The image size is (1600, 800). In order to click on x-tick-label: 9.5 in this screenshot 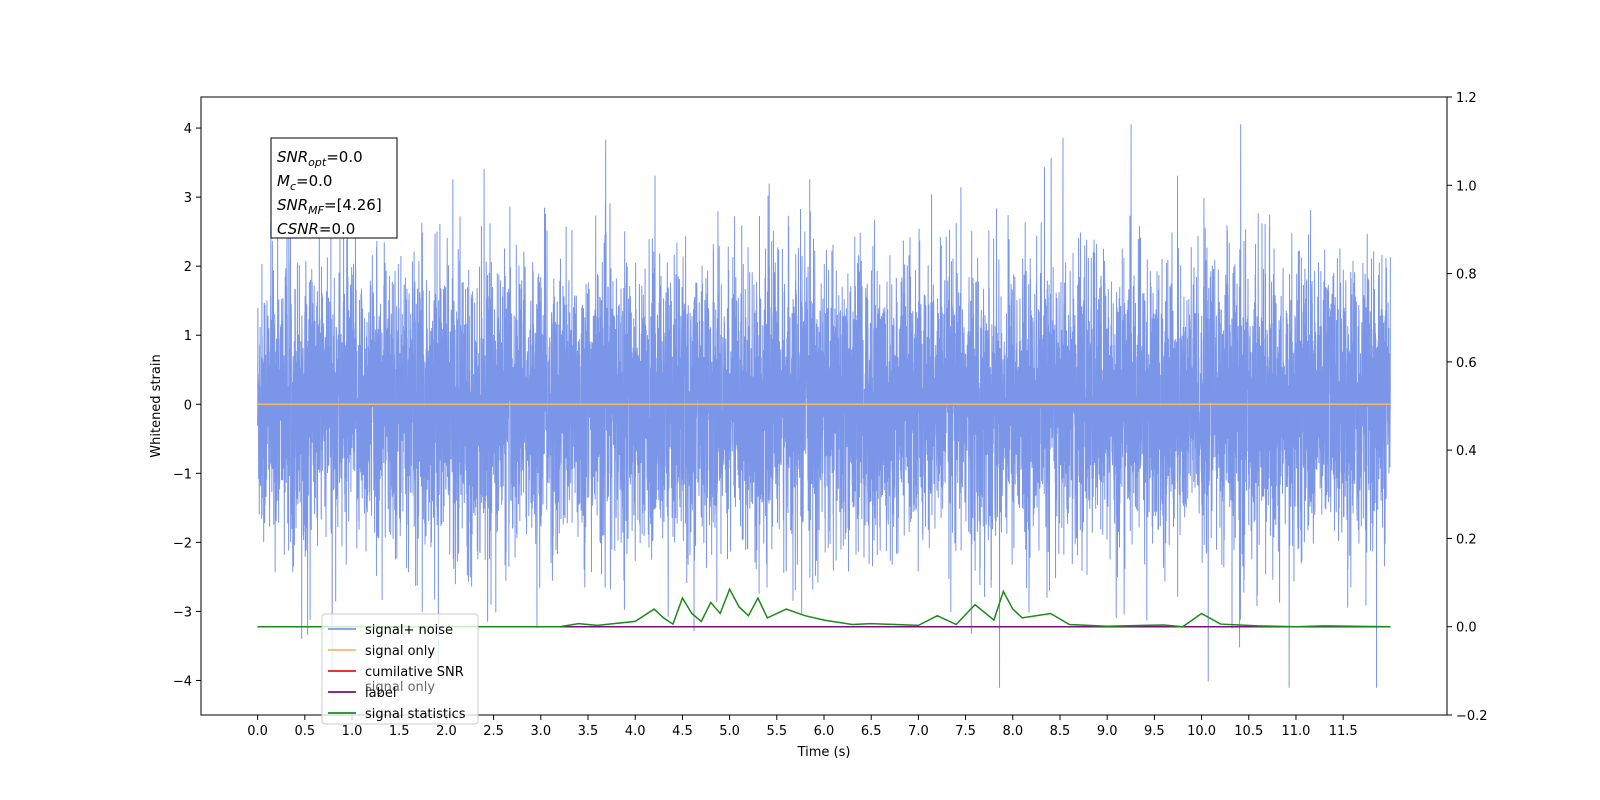, I will do `click(1154, 731)`.